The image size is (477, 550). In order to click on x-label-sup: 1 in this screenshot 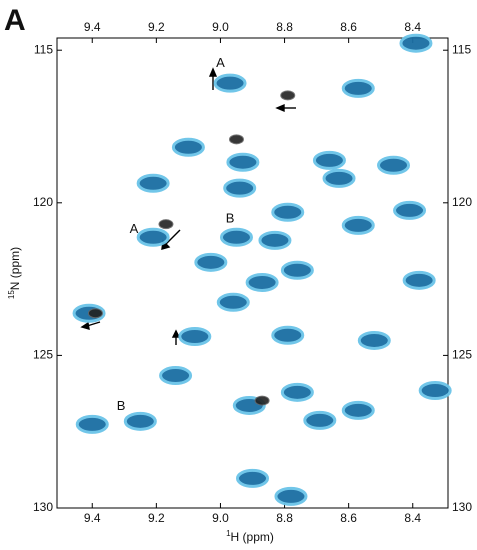, I will do `click(228, 533)`.